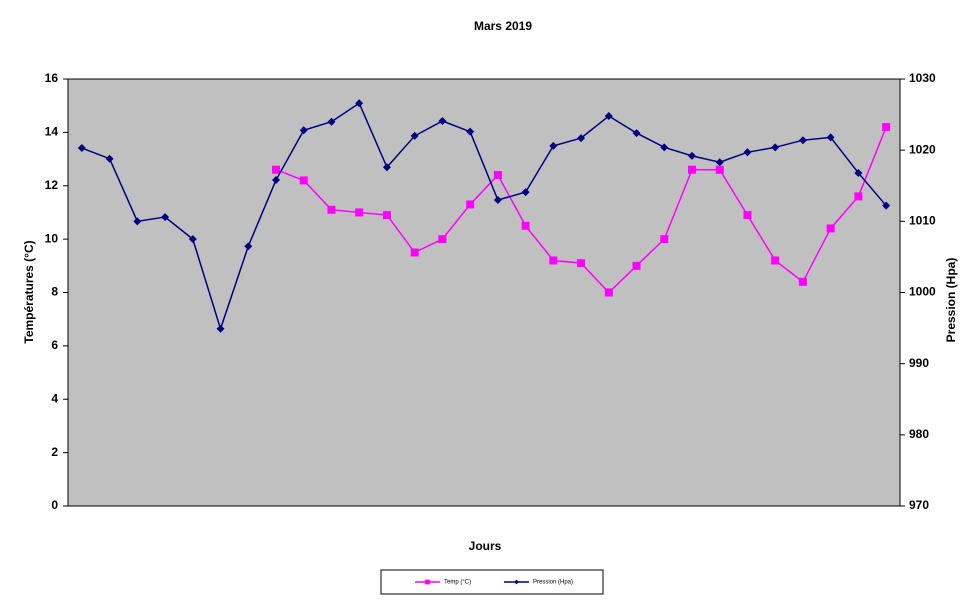 This screenshot has height=603, width=970. I want to click on y2-tick-label: 1030, so click(922, 78).